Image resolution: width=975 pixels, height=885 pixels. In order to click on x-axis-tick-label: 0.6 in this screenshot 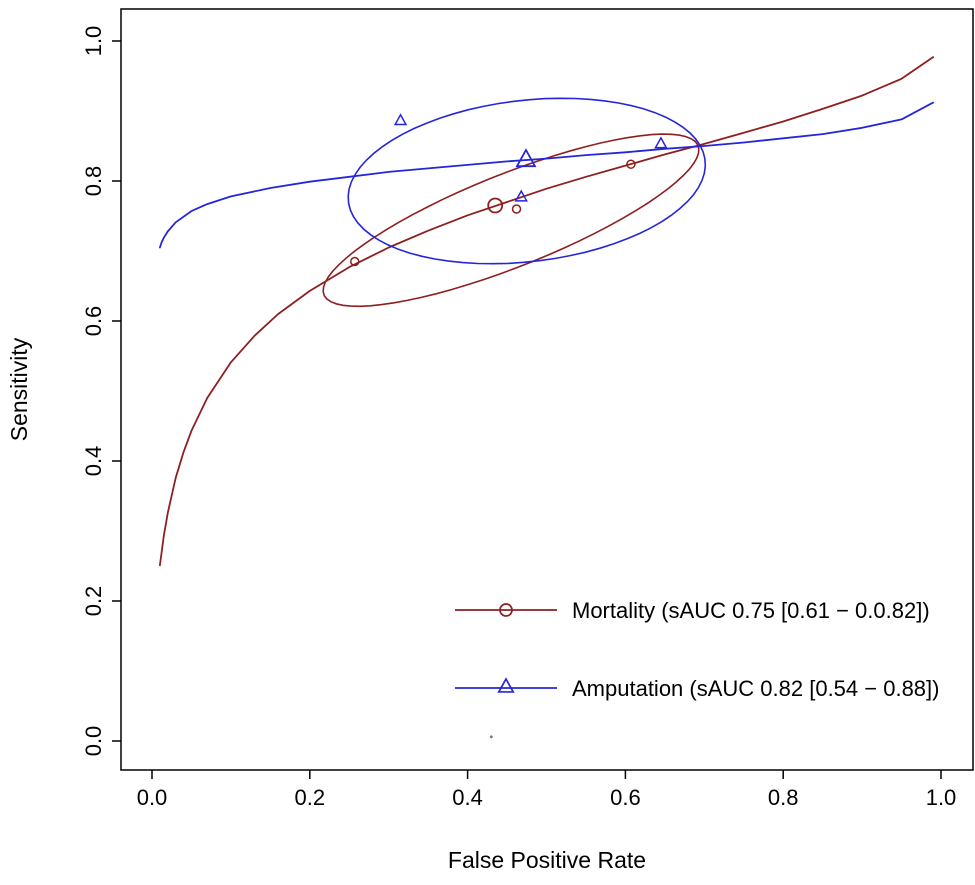, I will do `click(625, 797)`.